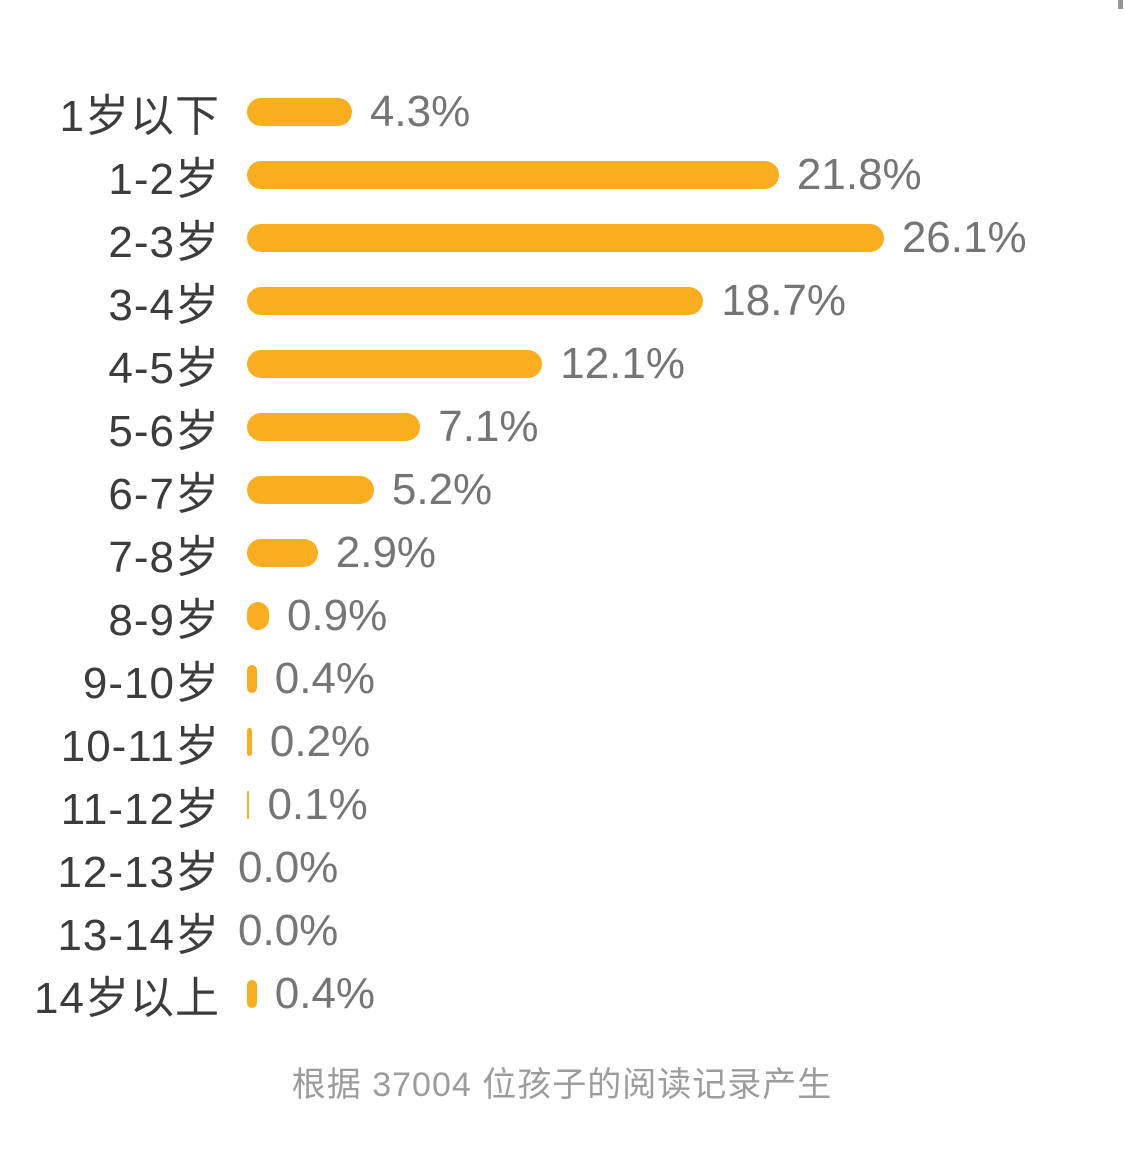 This screenshot has height=1154, width=1124. What do you see at coordinates (164, 557) in the screenshot?
I see `category-label: 7-8岁` at bounding box center [164, 557].